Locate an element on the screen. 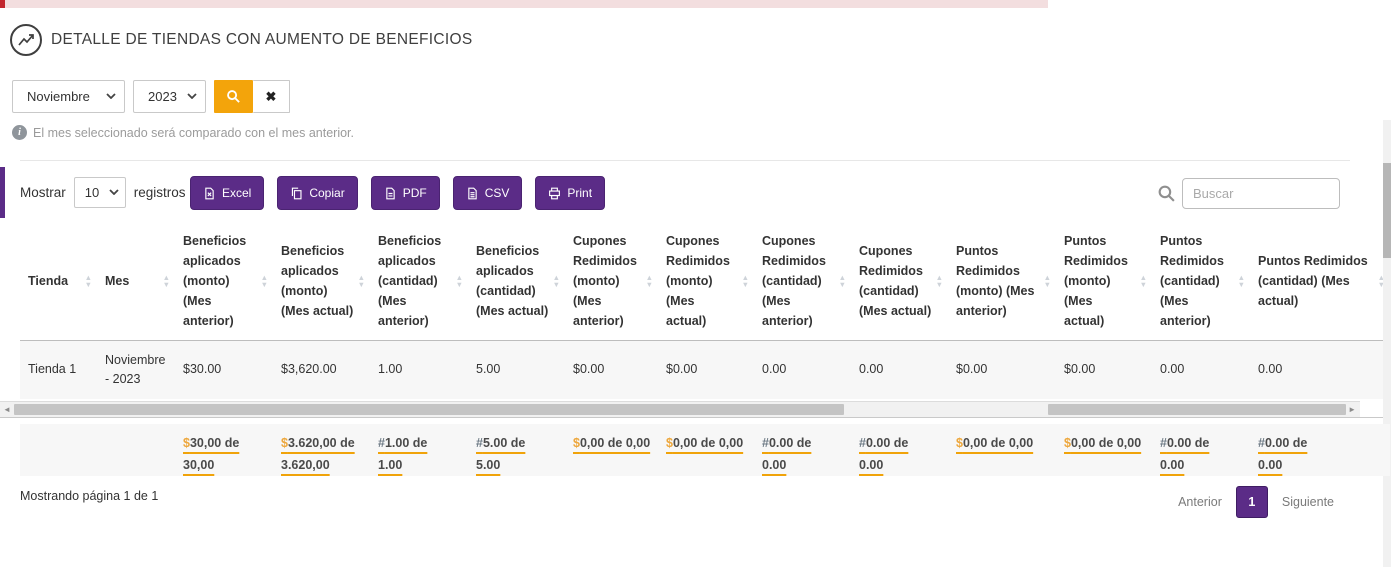 This screenshot has height=573, width=1391. cell-value: $3,620.00 is located at coordinates (309, 369).